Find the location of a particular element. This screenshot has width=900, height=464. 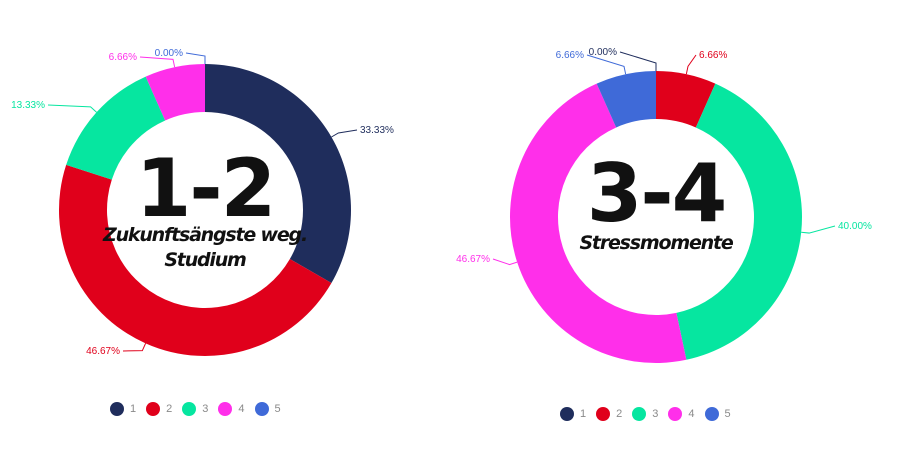

chart-1-legend-item-5: 5 is located at coordinates (267, 409).